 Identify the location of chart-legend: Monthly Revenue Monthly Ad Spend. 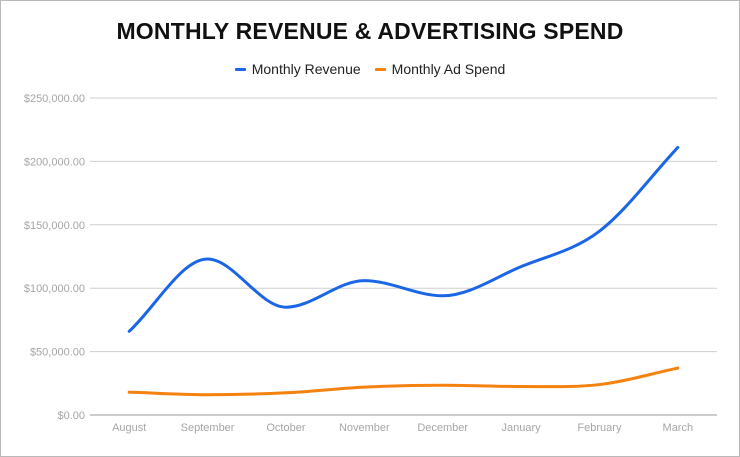
(370, 69).